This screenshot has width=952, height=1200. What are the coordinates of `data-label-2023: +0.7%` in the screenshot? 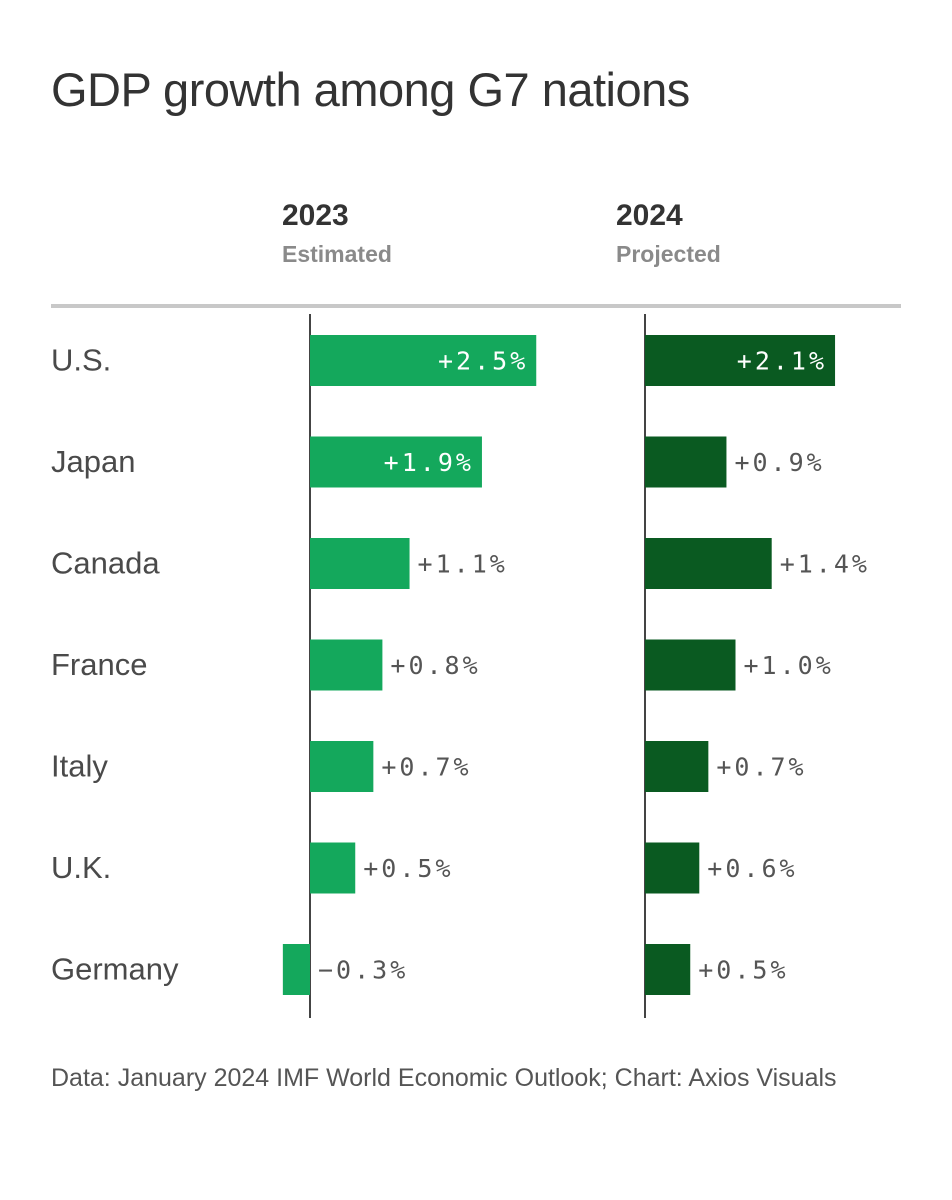 It's located at (426, 767).